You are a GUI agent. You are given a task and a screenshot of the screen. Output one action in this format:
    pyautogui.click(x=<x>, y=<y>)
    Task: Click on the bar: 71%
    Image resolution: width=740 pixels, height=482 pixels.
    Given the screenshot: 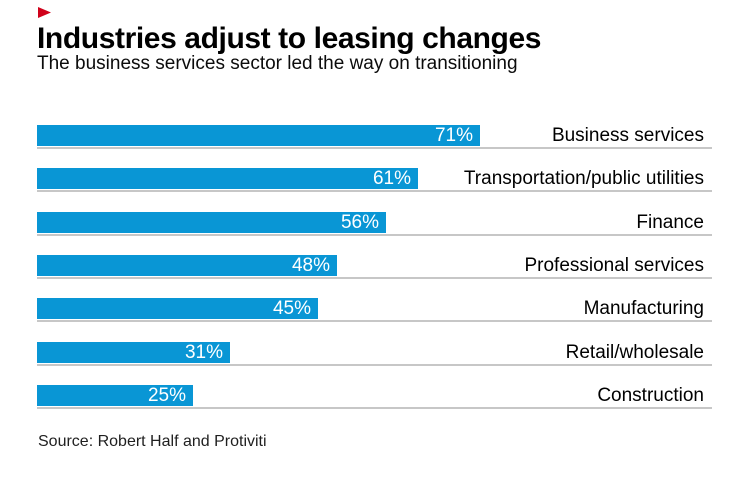 What is the action you would take?
    pyautogui.click(x=258, y=135)
    